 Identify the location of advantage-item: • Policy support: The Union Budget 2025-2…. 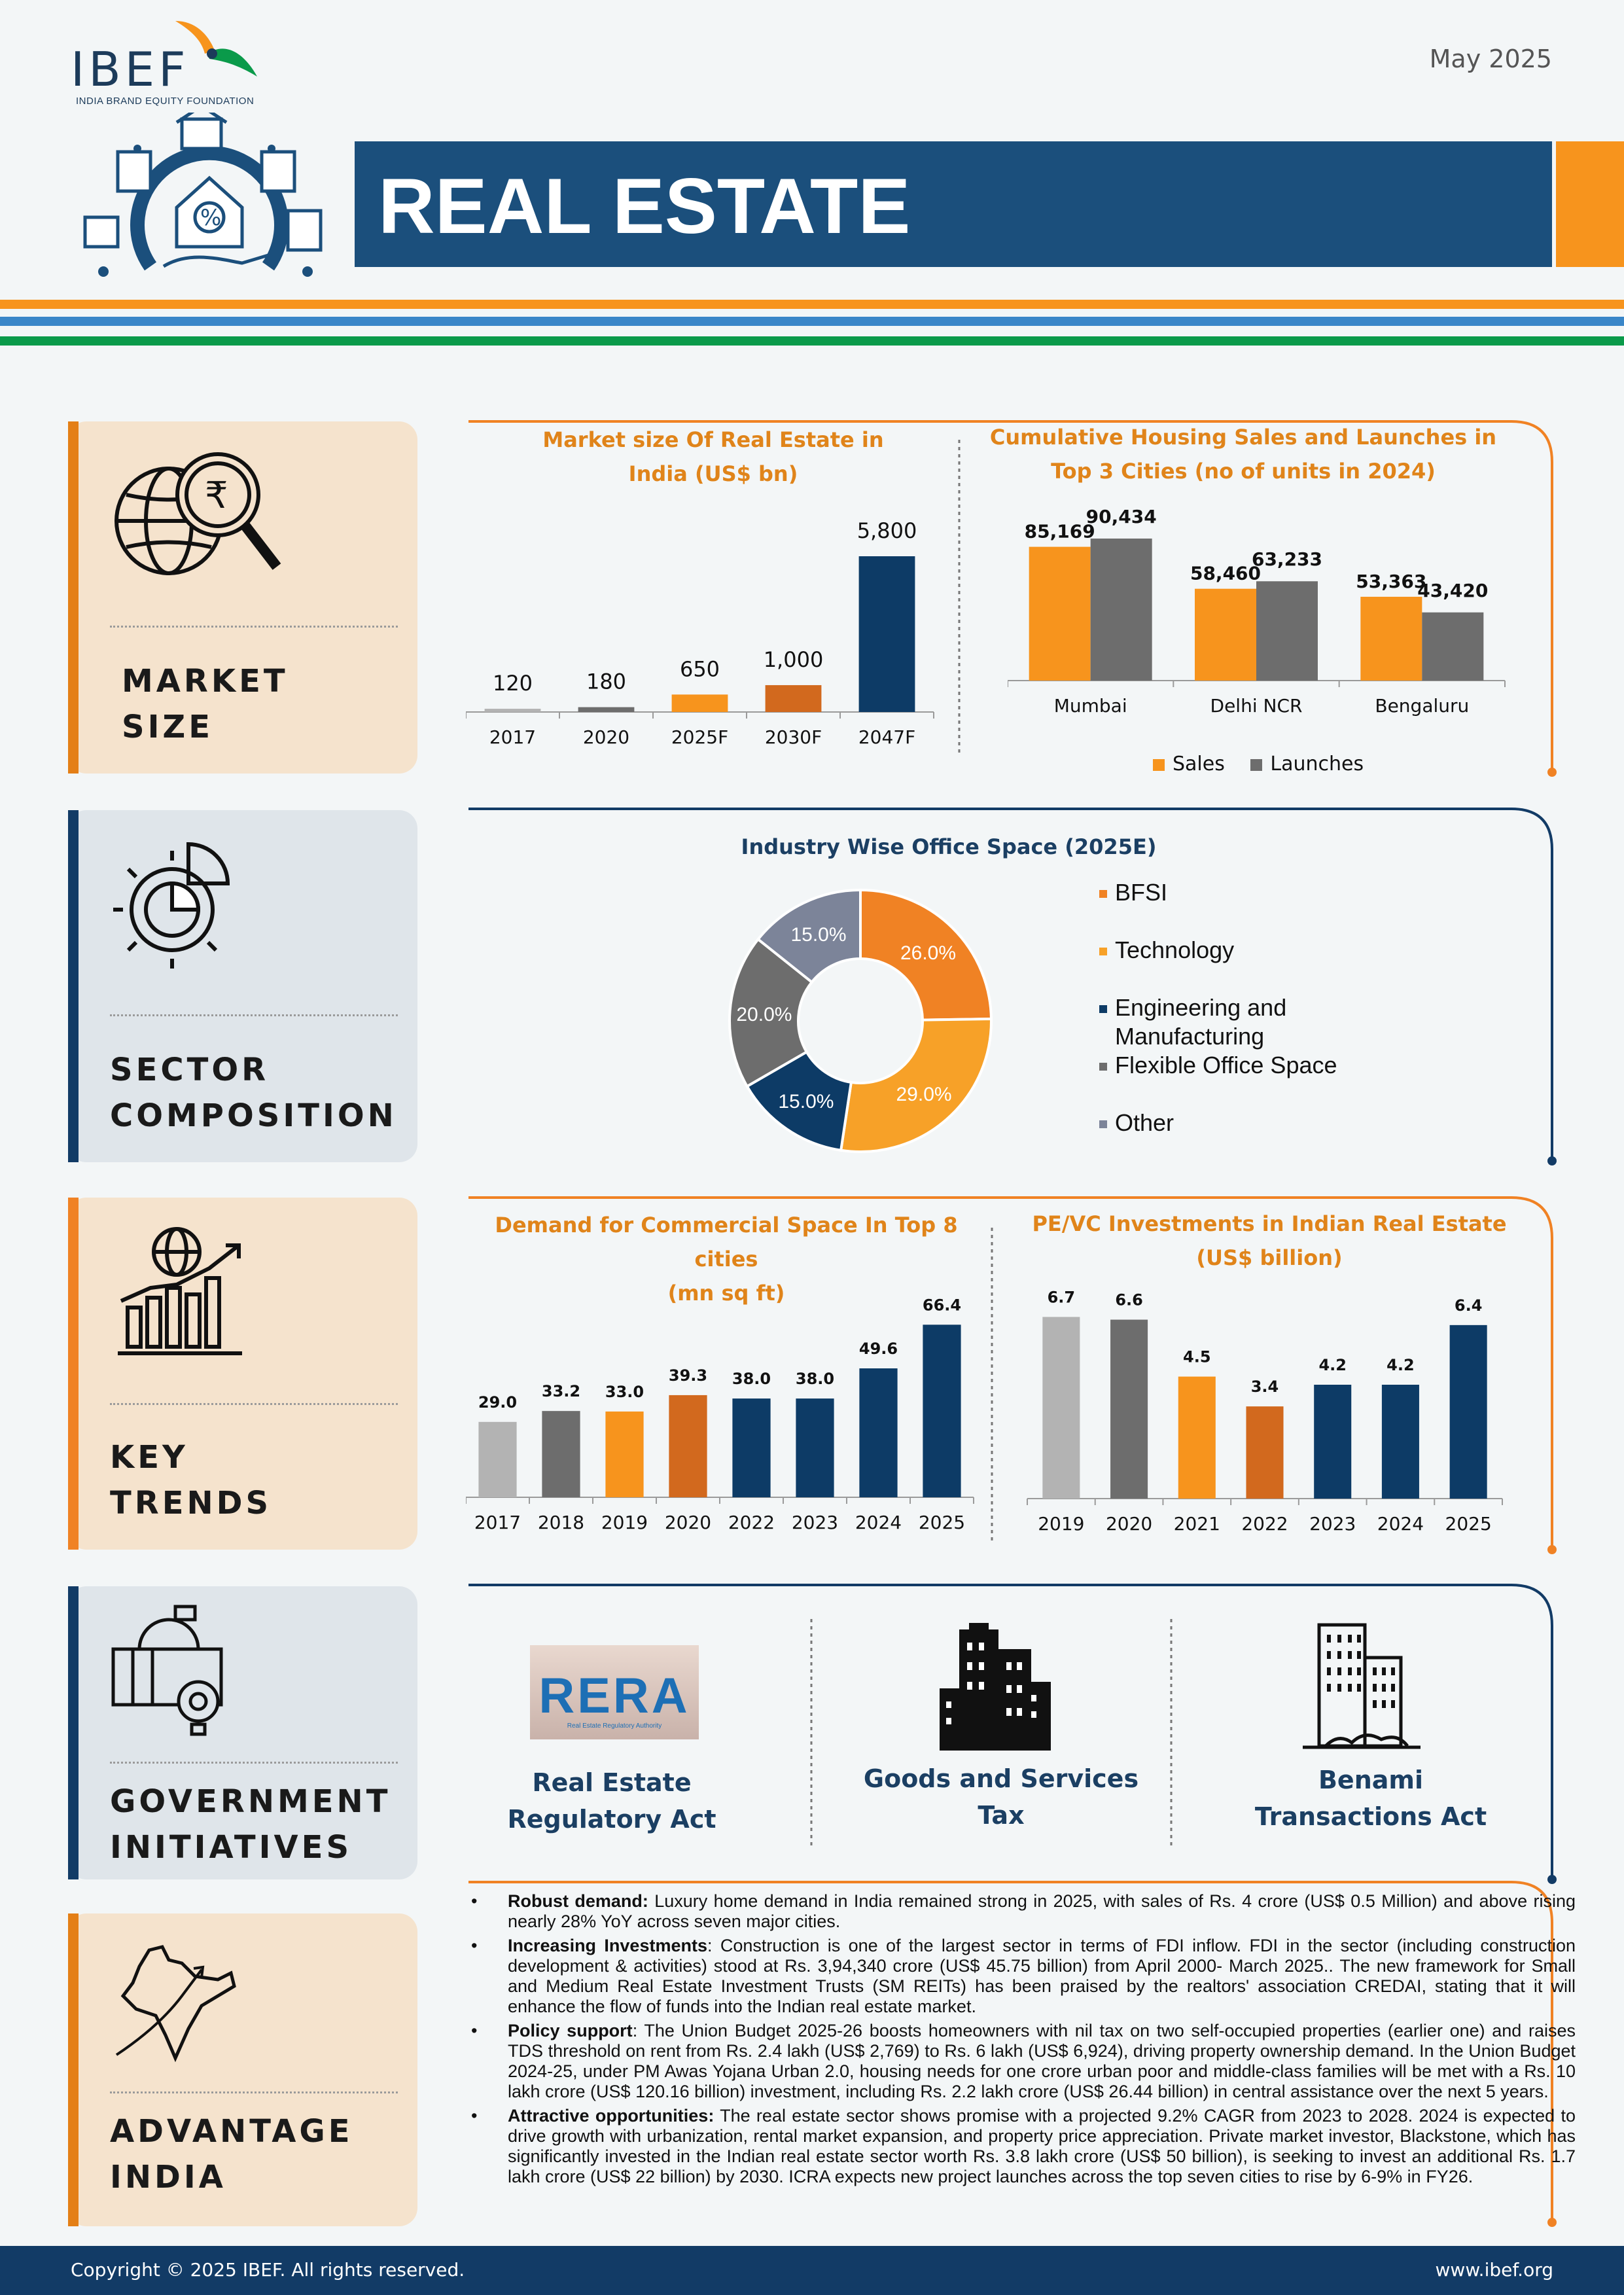
(1023, 2061).